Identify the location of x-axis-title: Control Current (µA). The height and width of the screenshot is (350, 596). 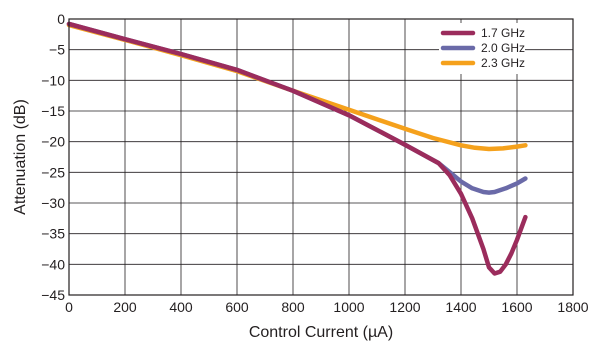
(321, 332).